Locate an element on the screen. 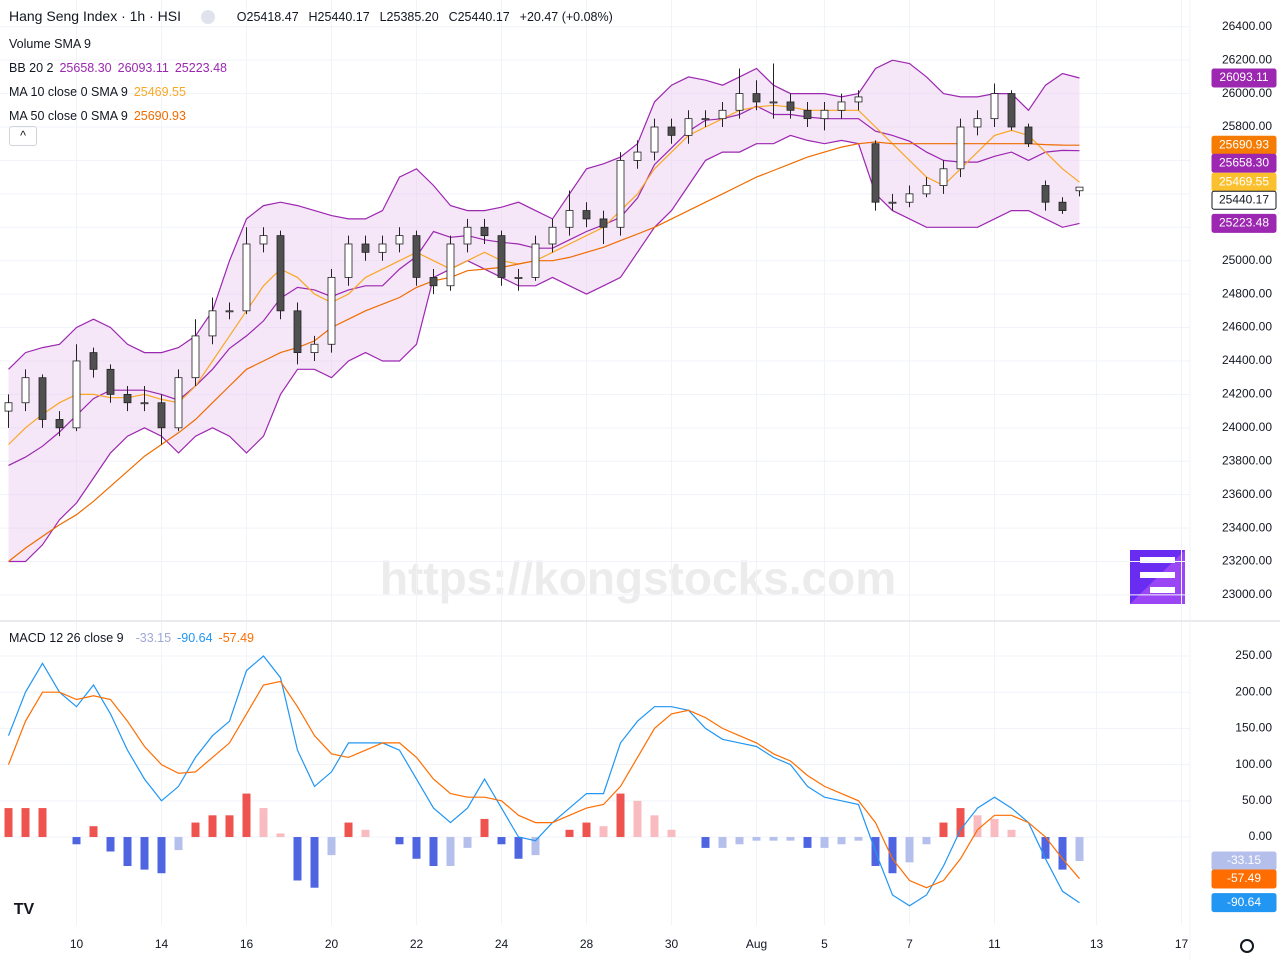 This screenshot has width=1280, height=960. ohlc-low: L25385.20 is located at coordinates (409, 17).